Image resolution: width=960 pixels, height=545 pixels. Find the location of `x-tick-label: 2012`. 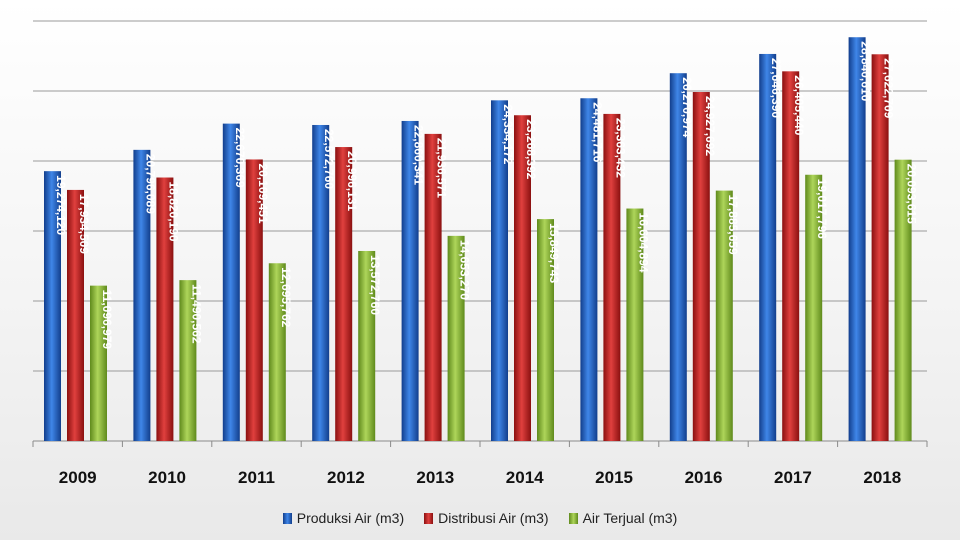

x-tick-label: 2012 is located at coordinates (346, 477).